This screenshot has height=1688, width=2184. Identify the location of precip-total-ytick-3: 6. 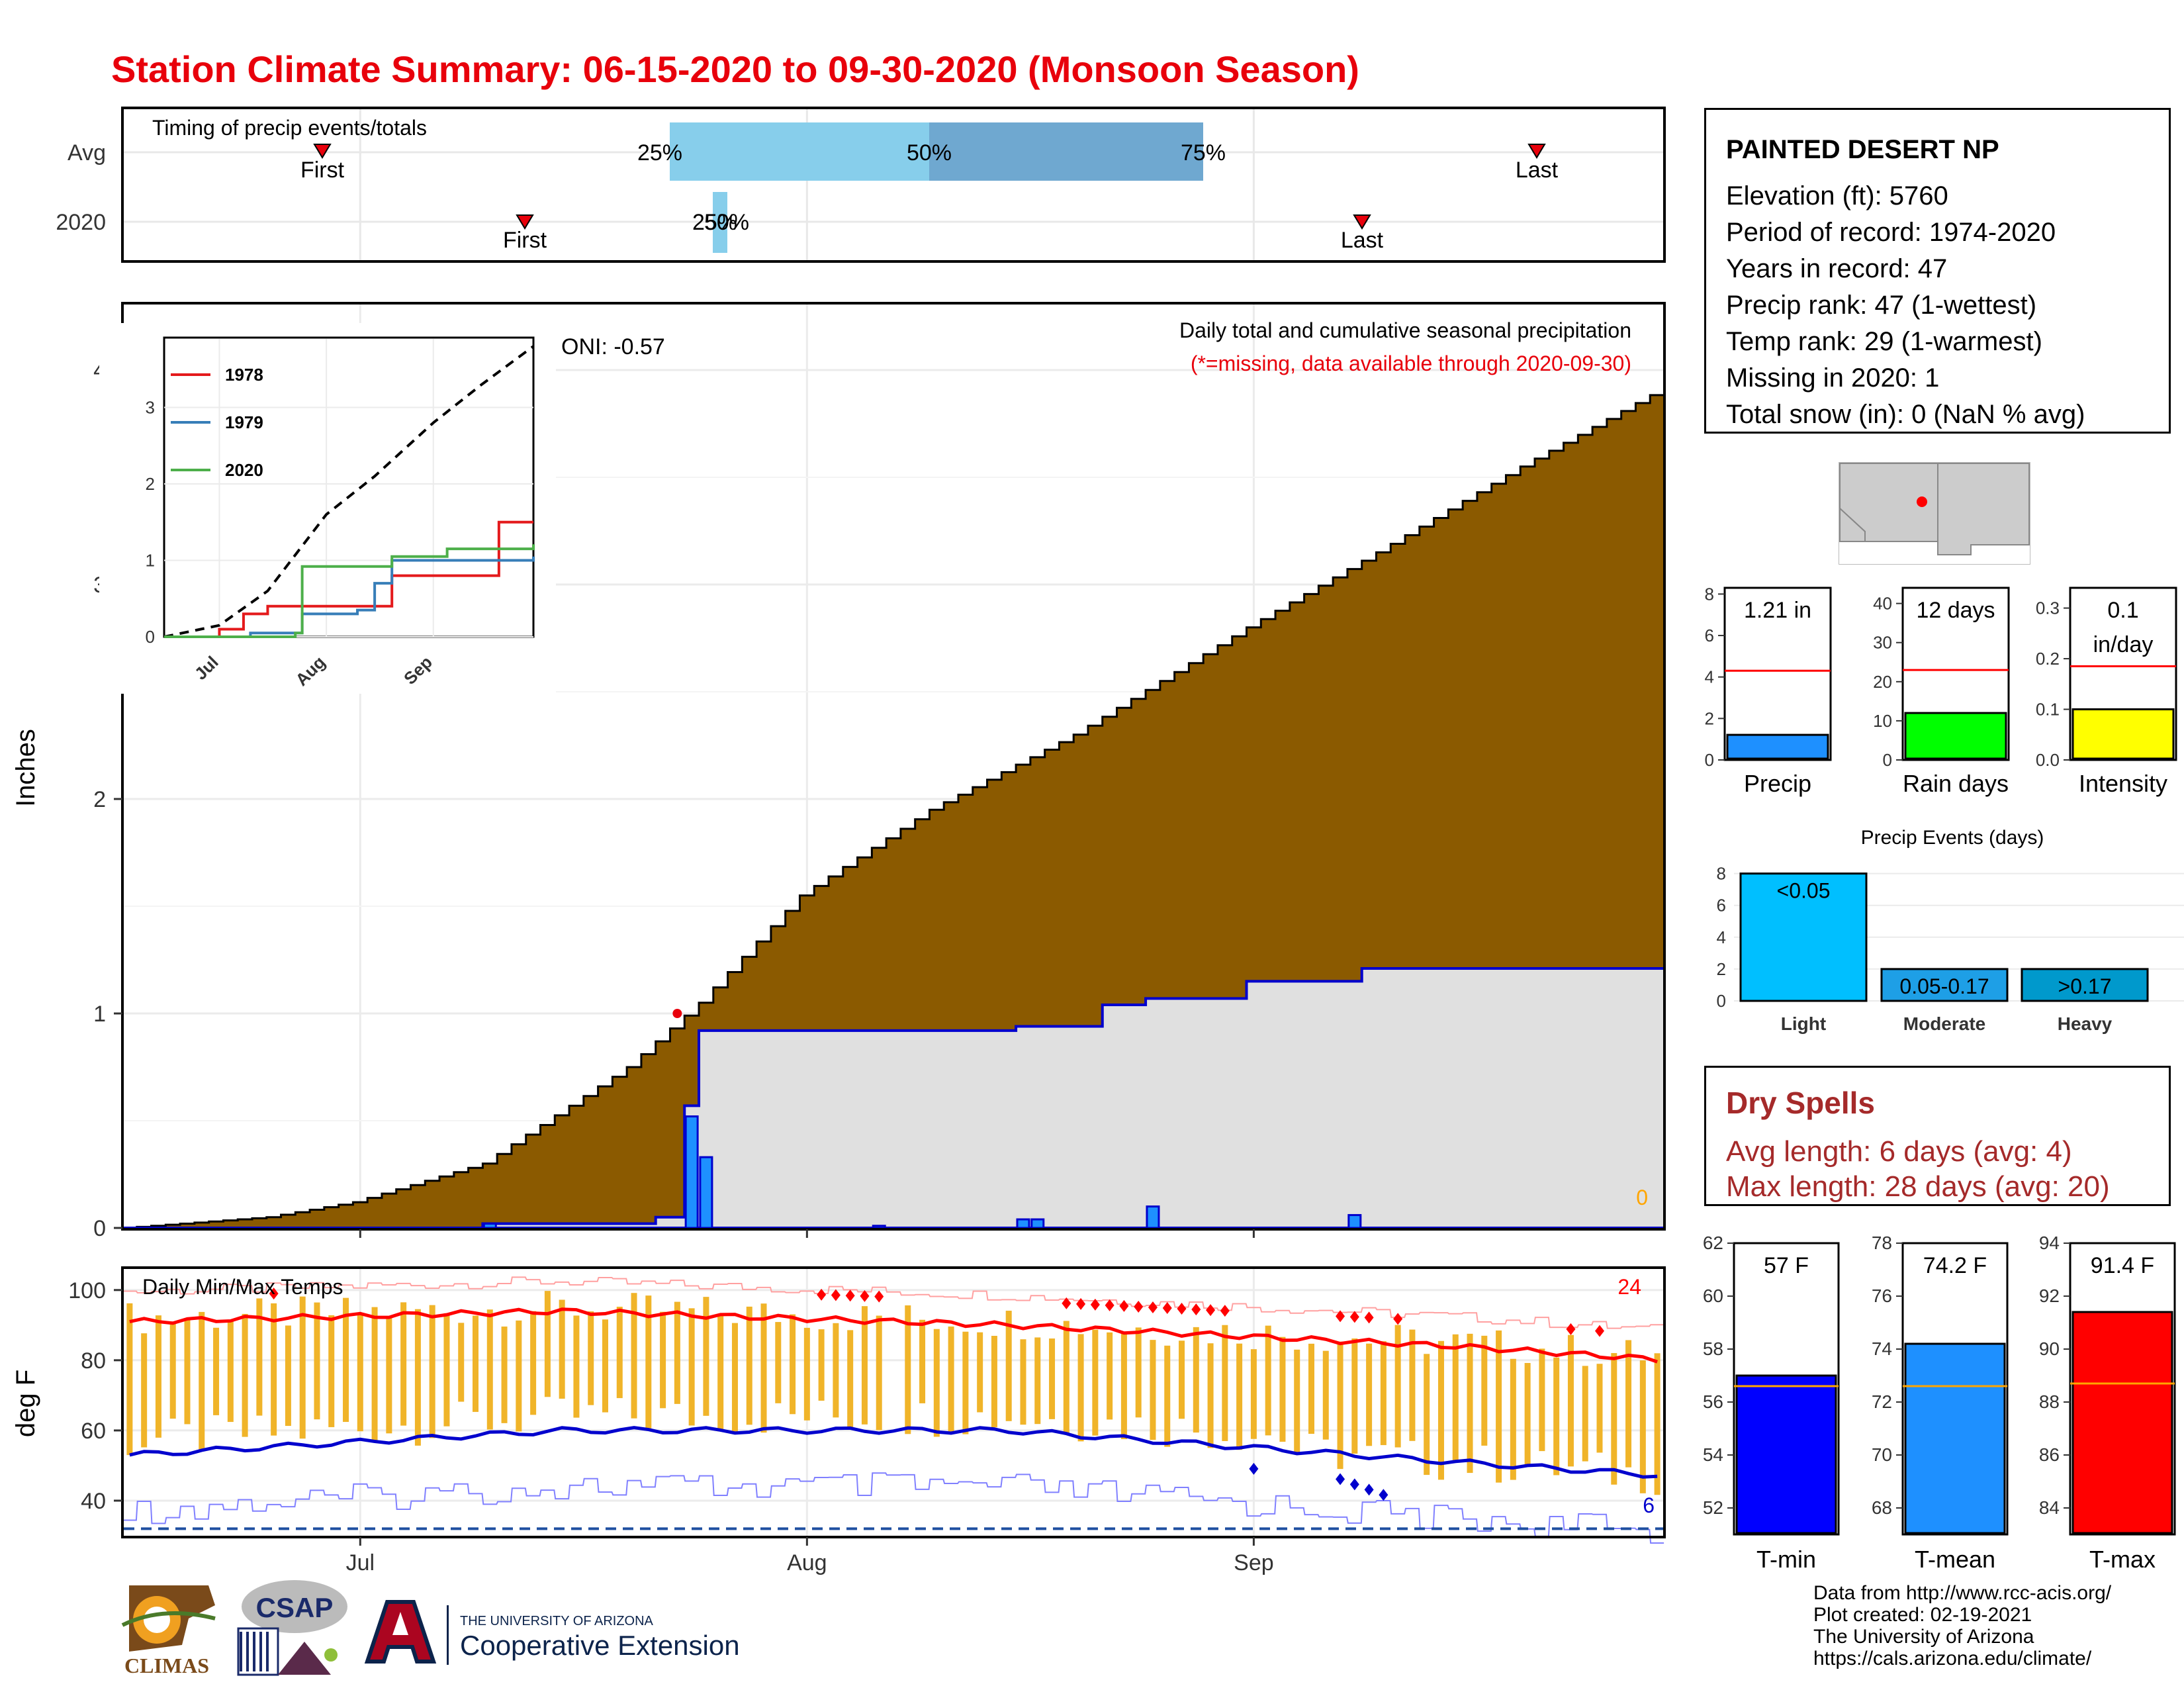
(1709, 635).